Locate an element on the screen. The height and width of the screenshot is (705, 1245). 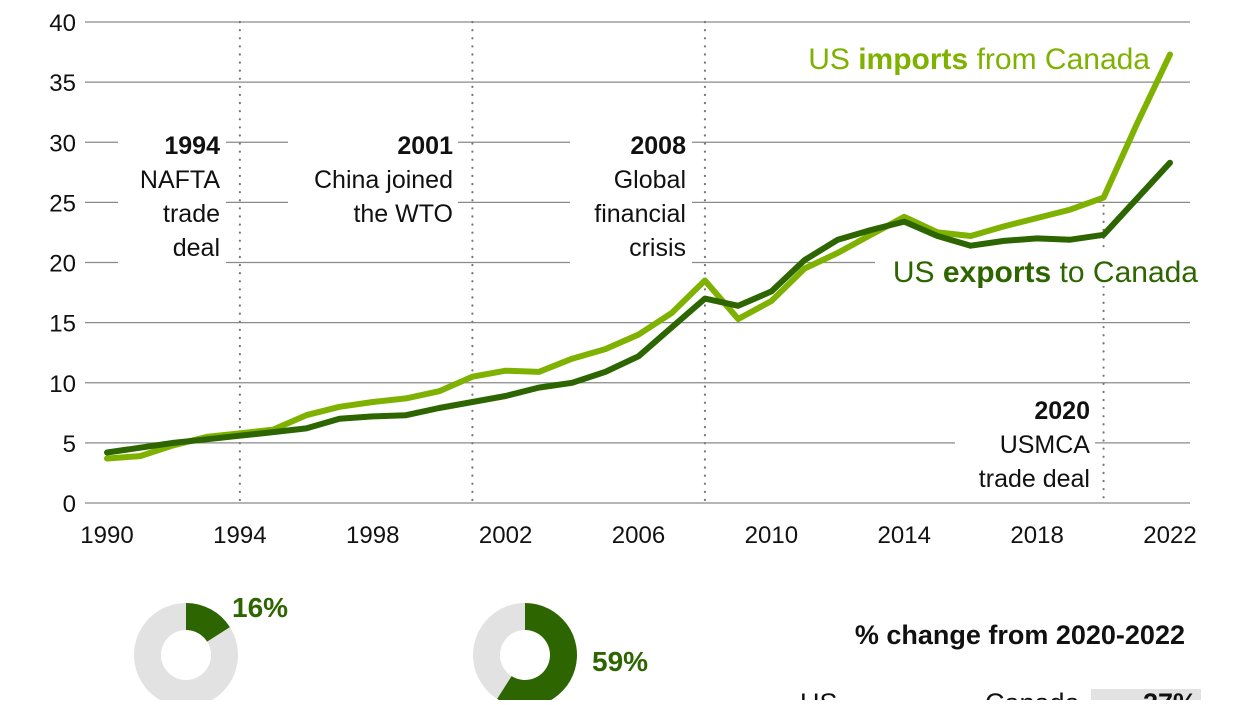
donut-label-16: 16% is located at coordinates (260, 607).